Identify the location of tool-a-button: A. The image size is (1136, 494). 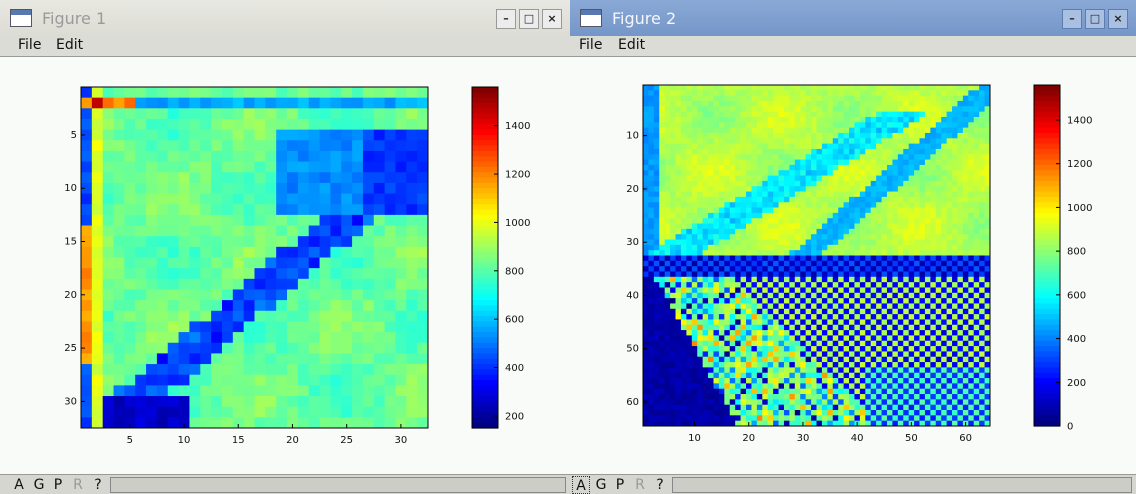
(19, 485).